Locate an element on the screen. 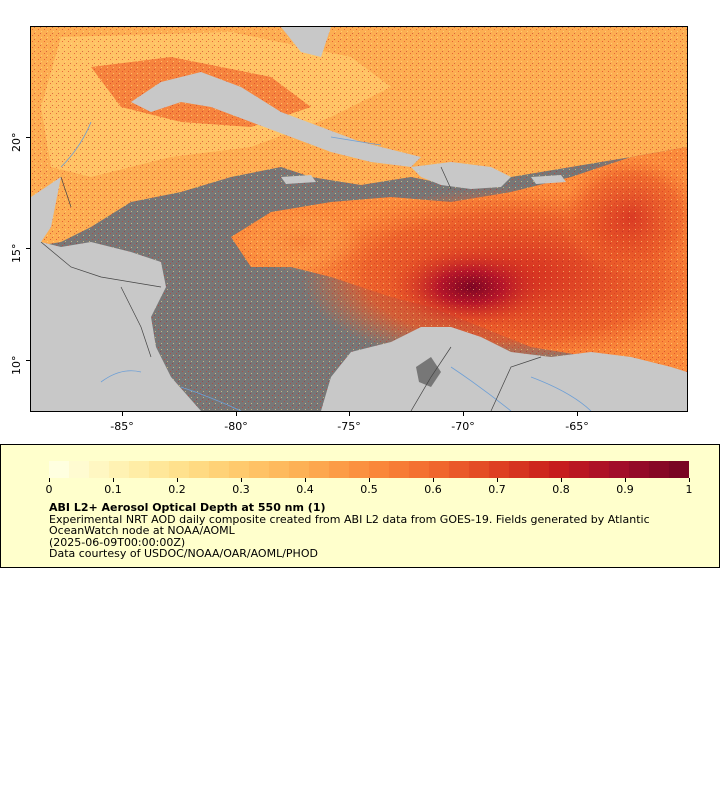  colorbar-label: 0.7 is located at coordinates (497, 489).